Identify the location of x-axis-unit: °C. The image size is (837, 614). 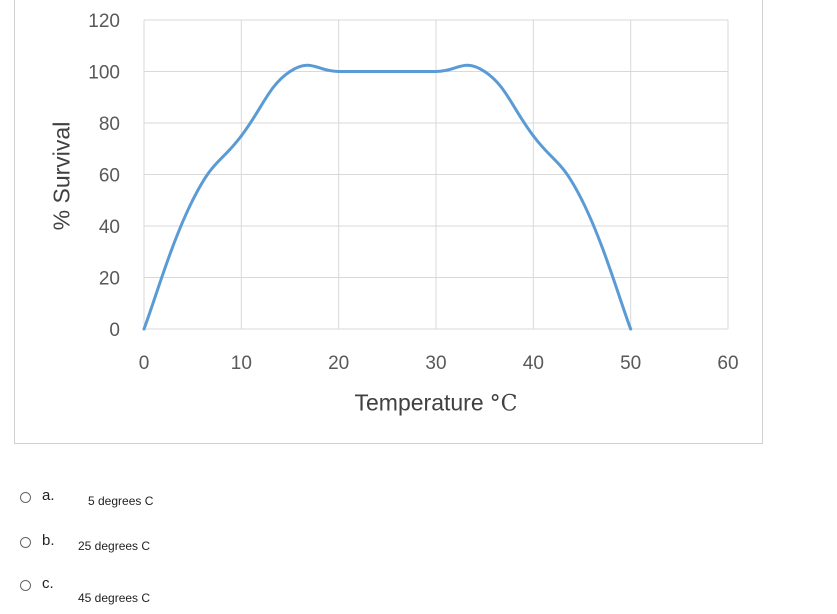
(503, 404).